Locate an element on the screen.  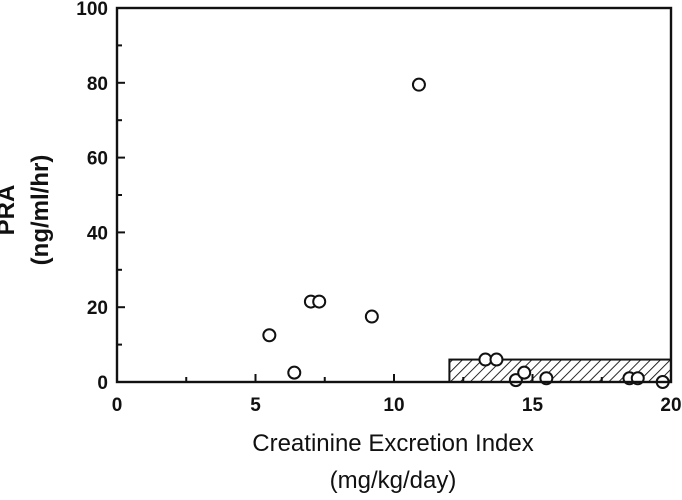
y-tick-label: 80 is located at coordinates (97, 84).